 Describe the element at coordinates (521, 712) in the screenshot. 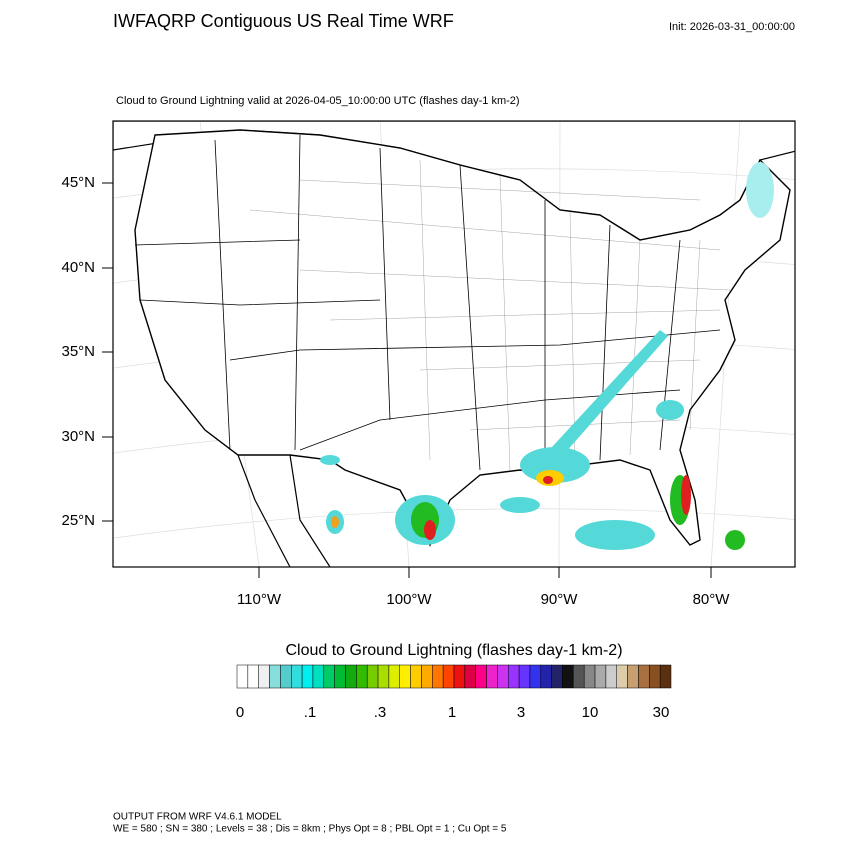

I see `colorbar-label: 3` at that location.